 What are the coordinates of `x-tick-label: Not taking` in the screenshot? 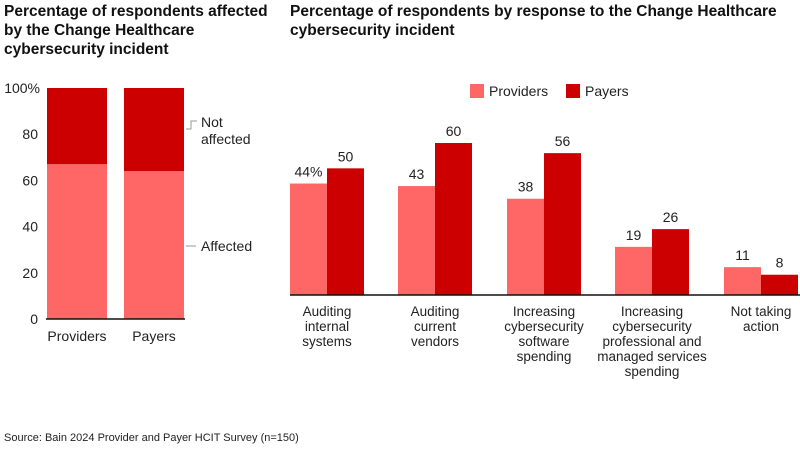 It's located at (761, 311).